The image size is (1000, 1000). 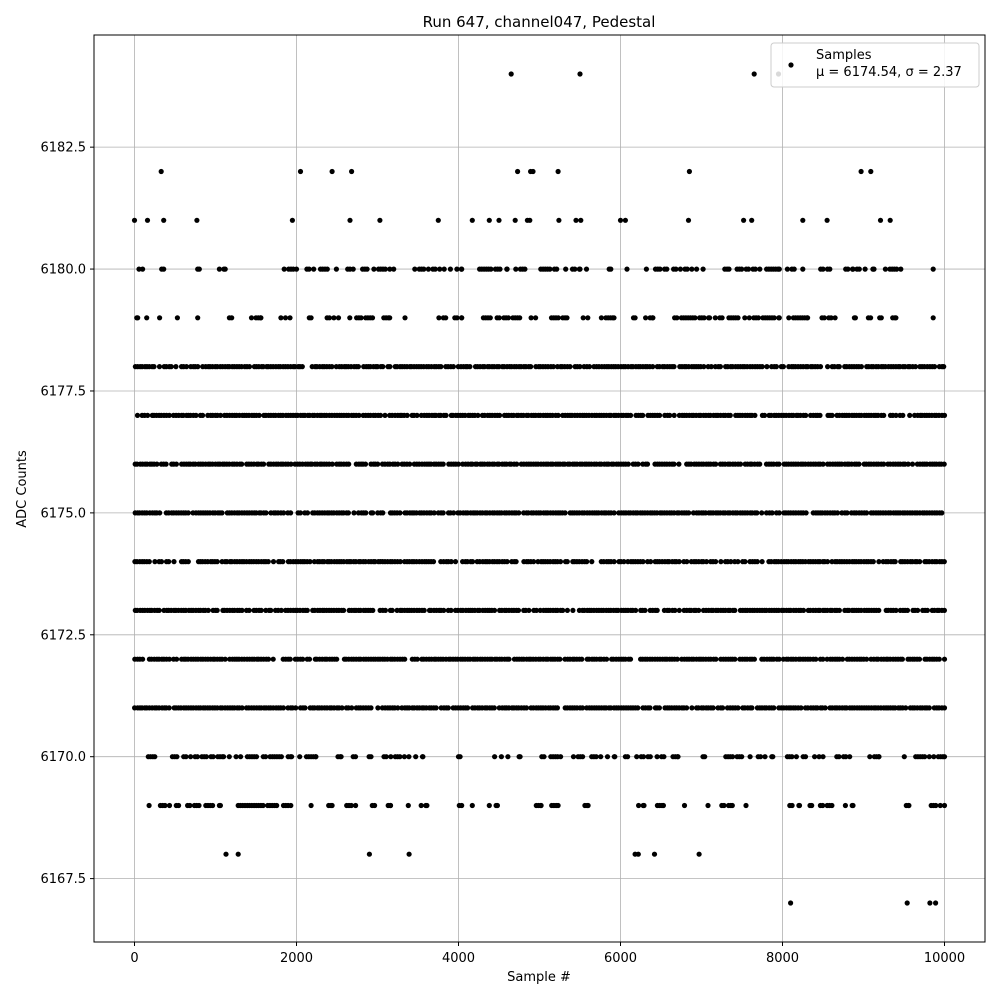 What do you see at coordinates (620, 958) in the screenshot?
I see `x-tick-label: 6000` at bounding box center [620, 958].